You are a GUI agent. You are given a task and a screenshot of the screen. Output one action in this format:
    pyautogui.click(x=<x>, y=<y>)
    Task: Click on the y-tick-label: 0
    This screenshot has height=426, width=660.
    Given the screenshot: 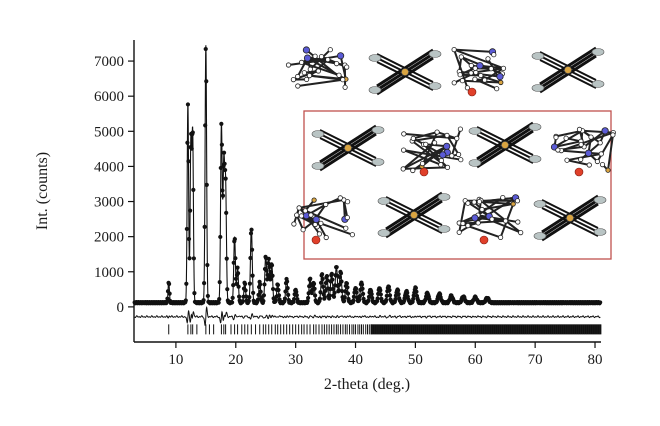 What is the action you would take?
    pyautogui.click(x=121, y=308)
    